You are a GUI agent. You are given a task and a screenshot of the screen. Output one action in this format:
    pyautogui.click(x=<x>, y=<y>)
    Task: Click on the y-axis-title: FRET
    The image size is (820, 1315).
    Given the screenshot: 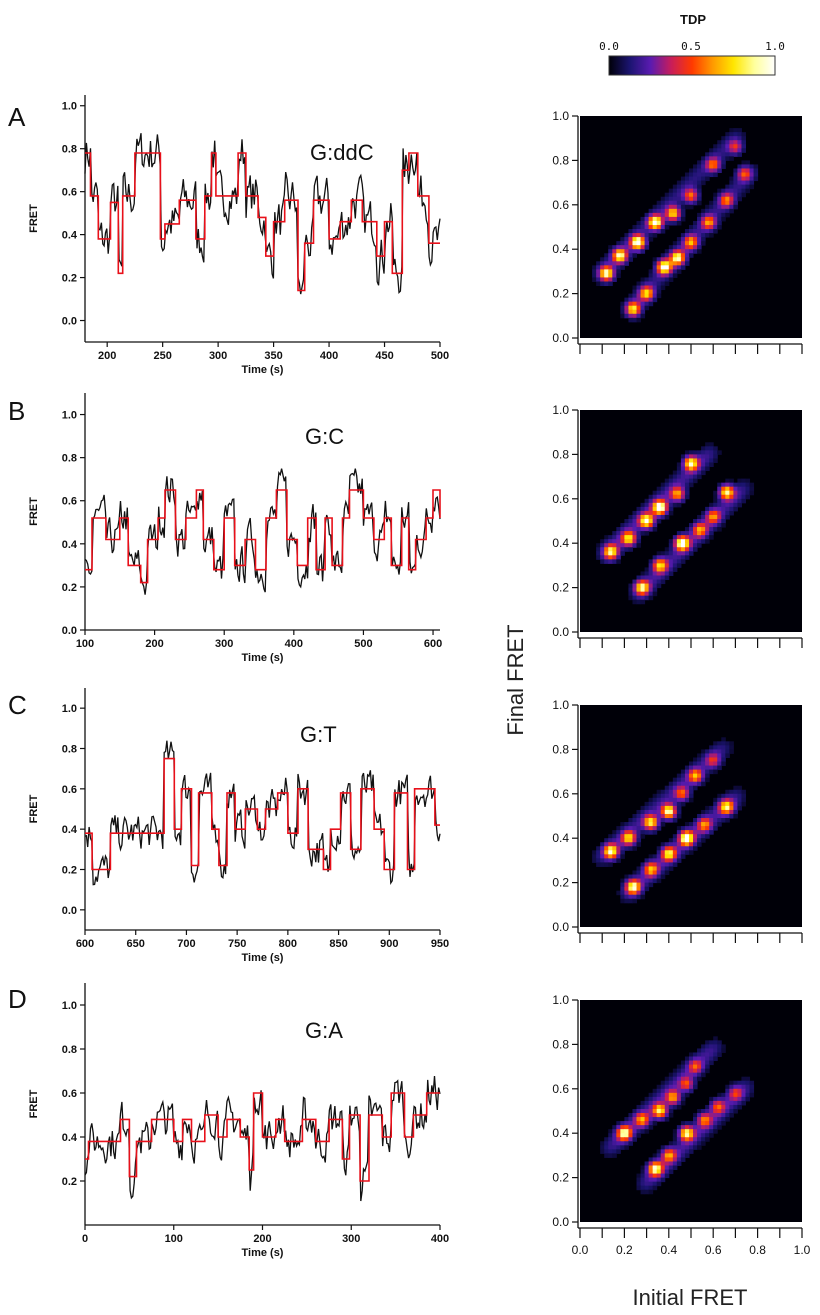 What is the action you would take?
    pyautogui.click(x=34, y=511)
    